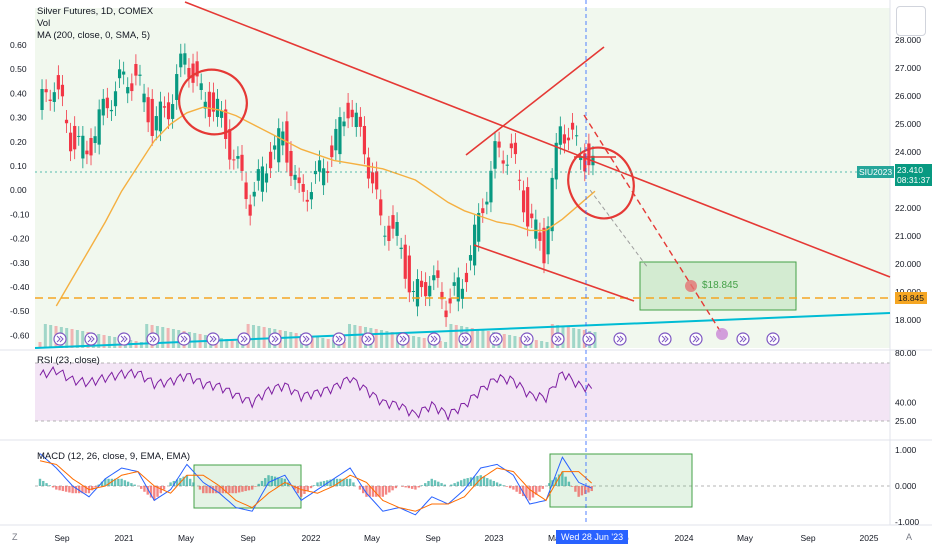  I want to click on timezone-button: Z, so click(15, 537).